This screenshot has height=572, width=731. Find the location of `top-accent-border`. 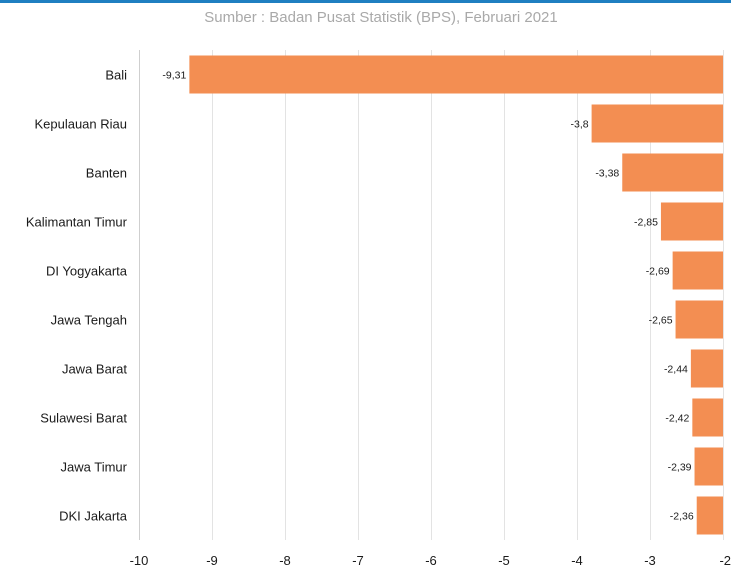

top-accent-border is located at coordinates (365, 1).